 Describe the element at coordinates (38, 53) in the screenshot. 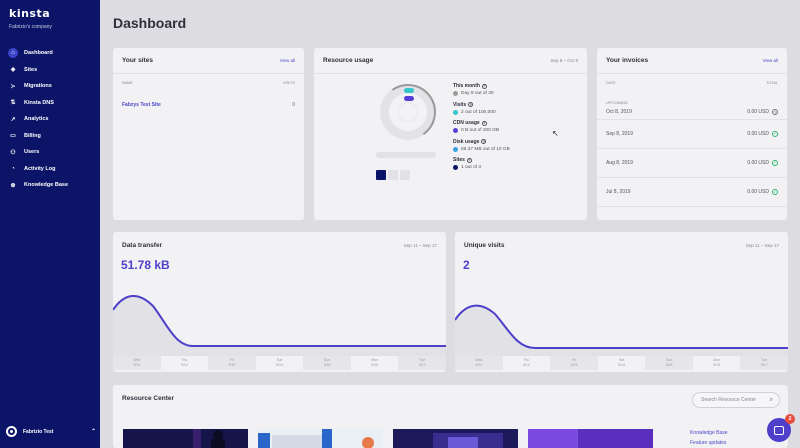

I see `sidebar-item-label: Dashboard` at that location.